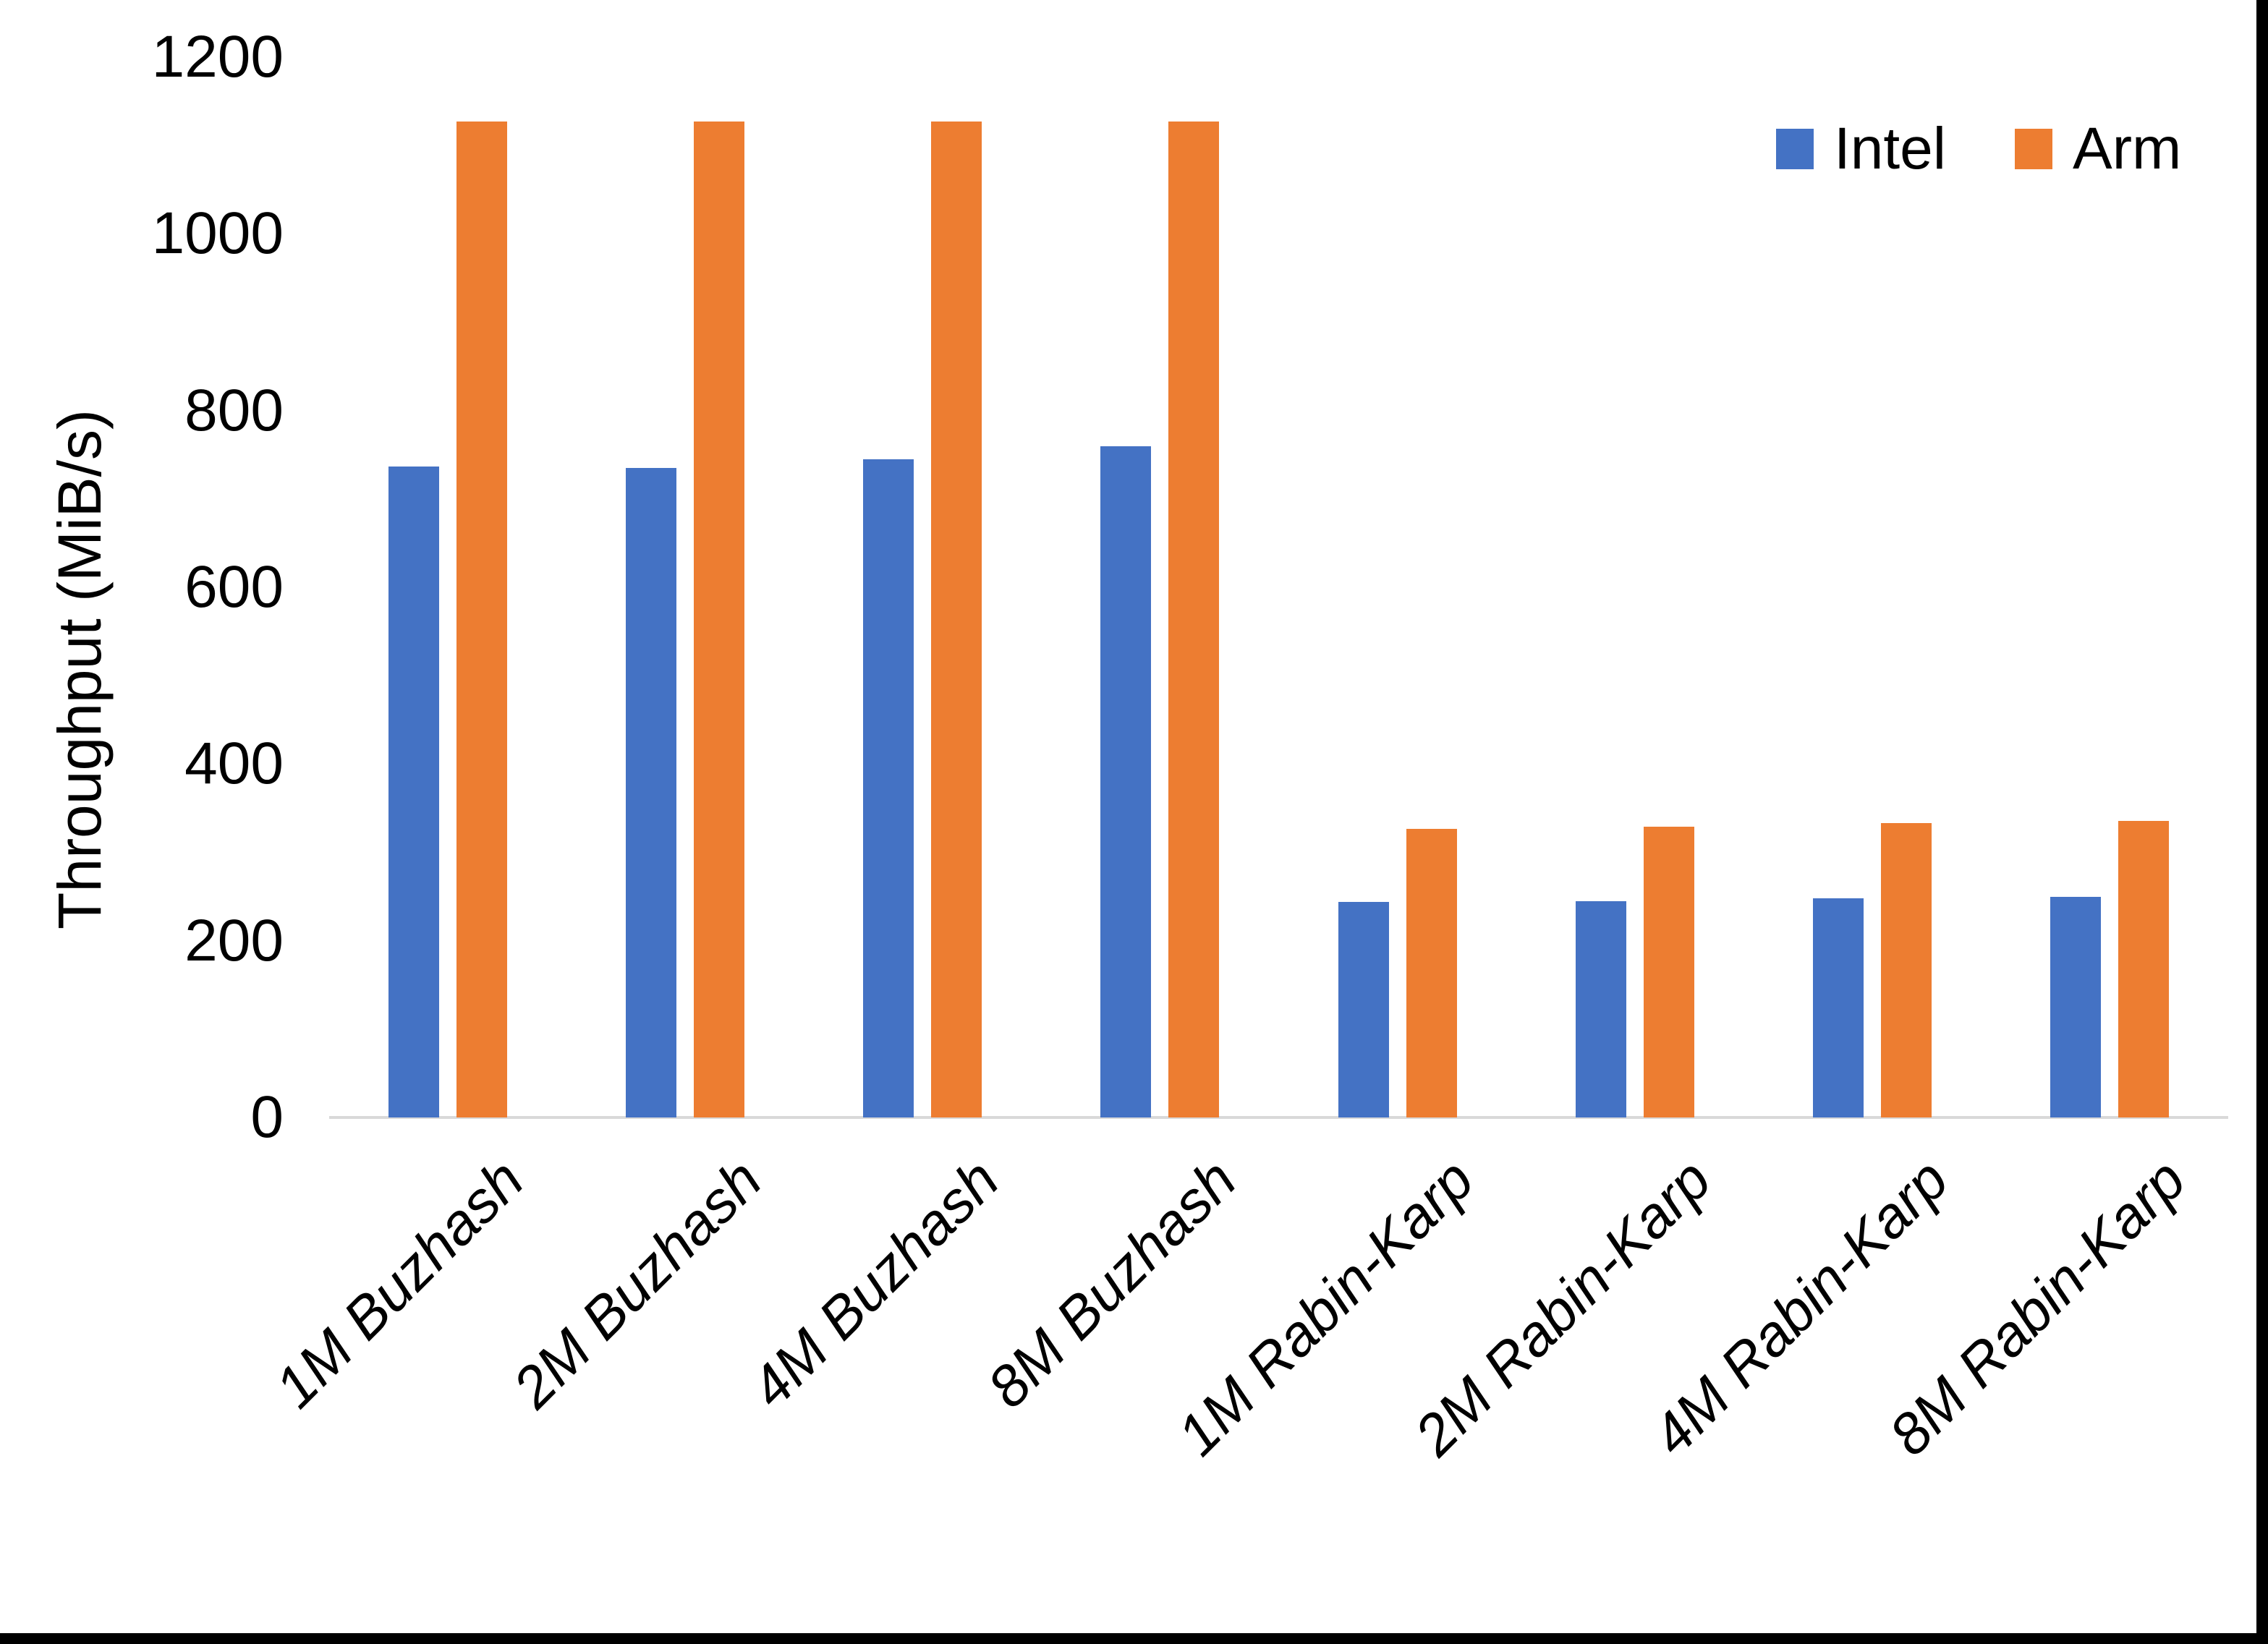 The image size is (2268, 1644). I want to click on bar-arm-8m-rabin-karp, so click(2143, 969).